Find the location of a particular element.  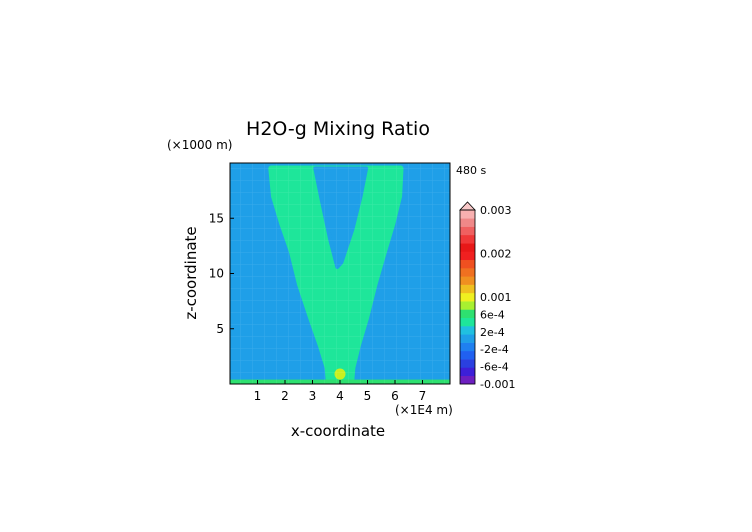

x-tick-label: 2 is located at coordinates (285, 396).